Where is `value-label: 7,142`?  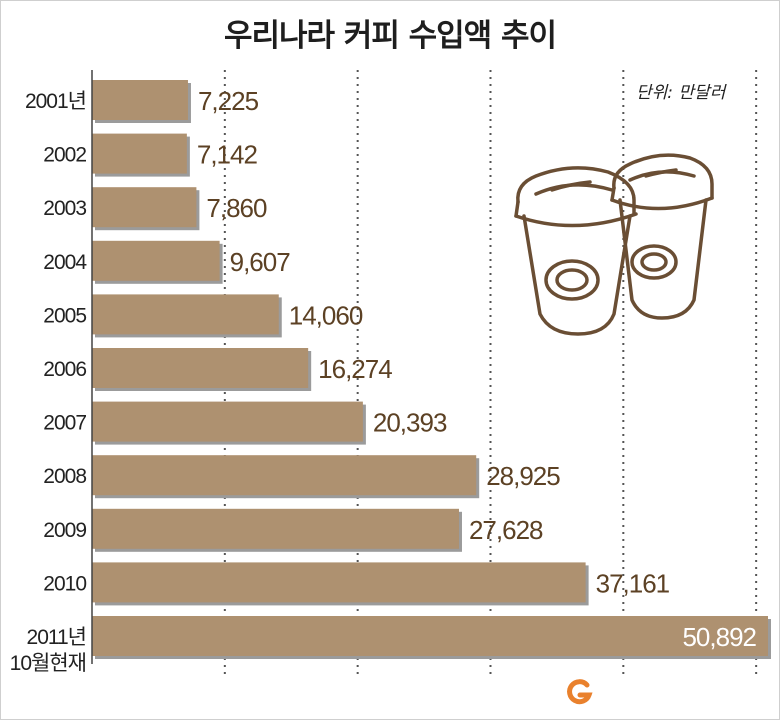
value-label: 7,142 is located at coordinates (227, 155).